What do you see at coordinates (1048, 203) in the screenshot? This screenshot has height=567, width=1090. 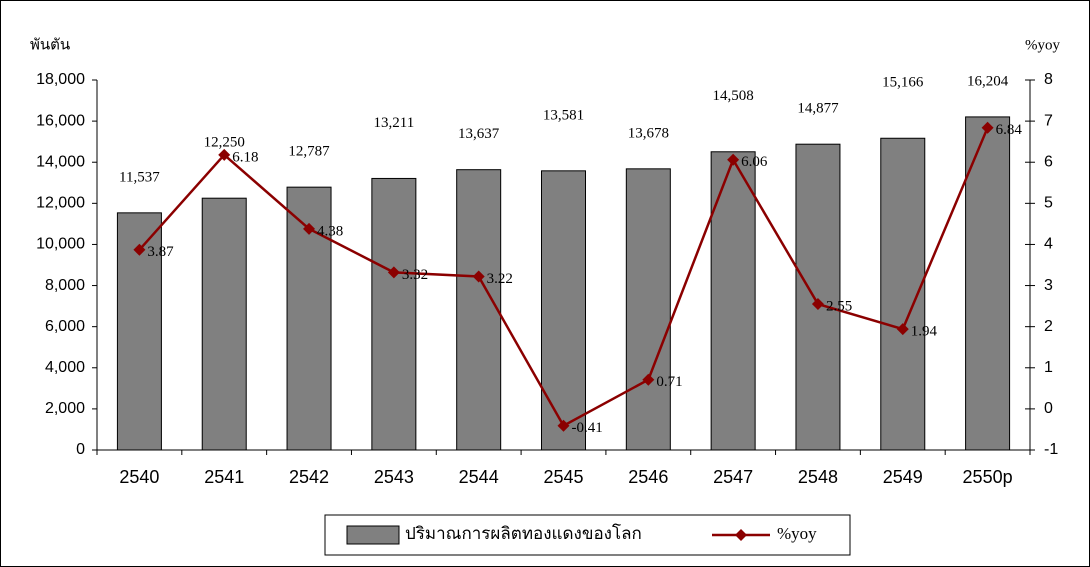 I see `y2-tick-label: 5` at bounding box center [1048, 203].